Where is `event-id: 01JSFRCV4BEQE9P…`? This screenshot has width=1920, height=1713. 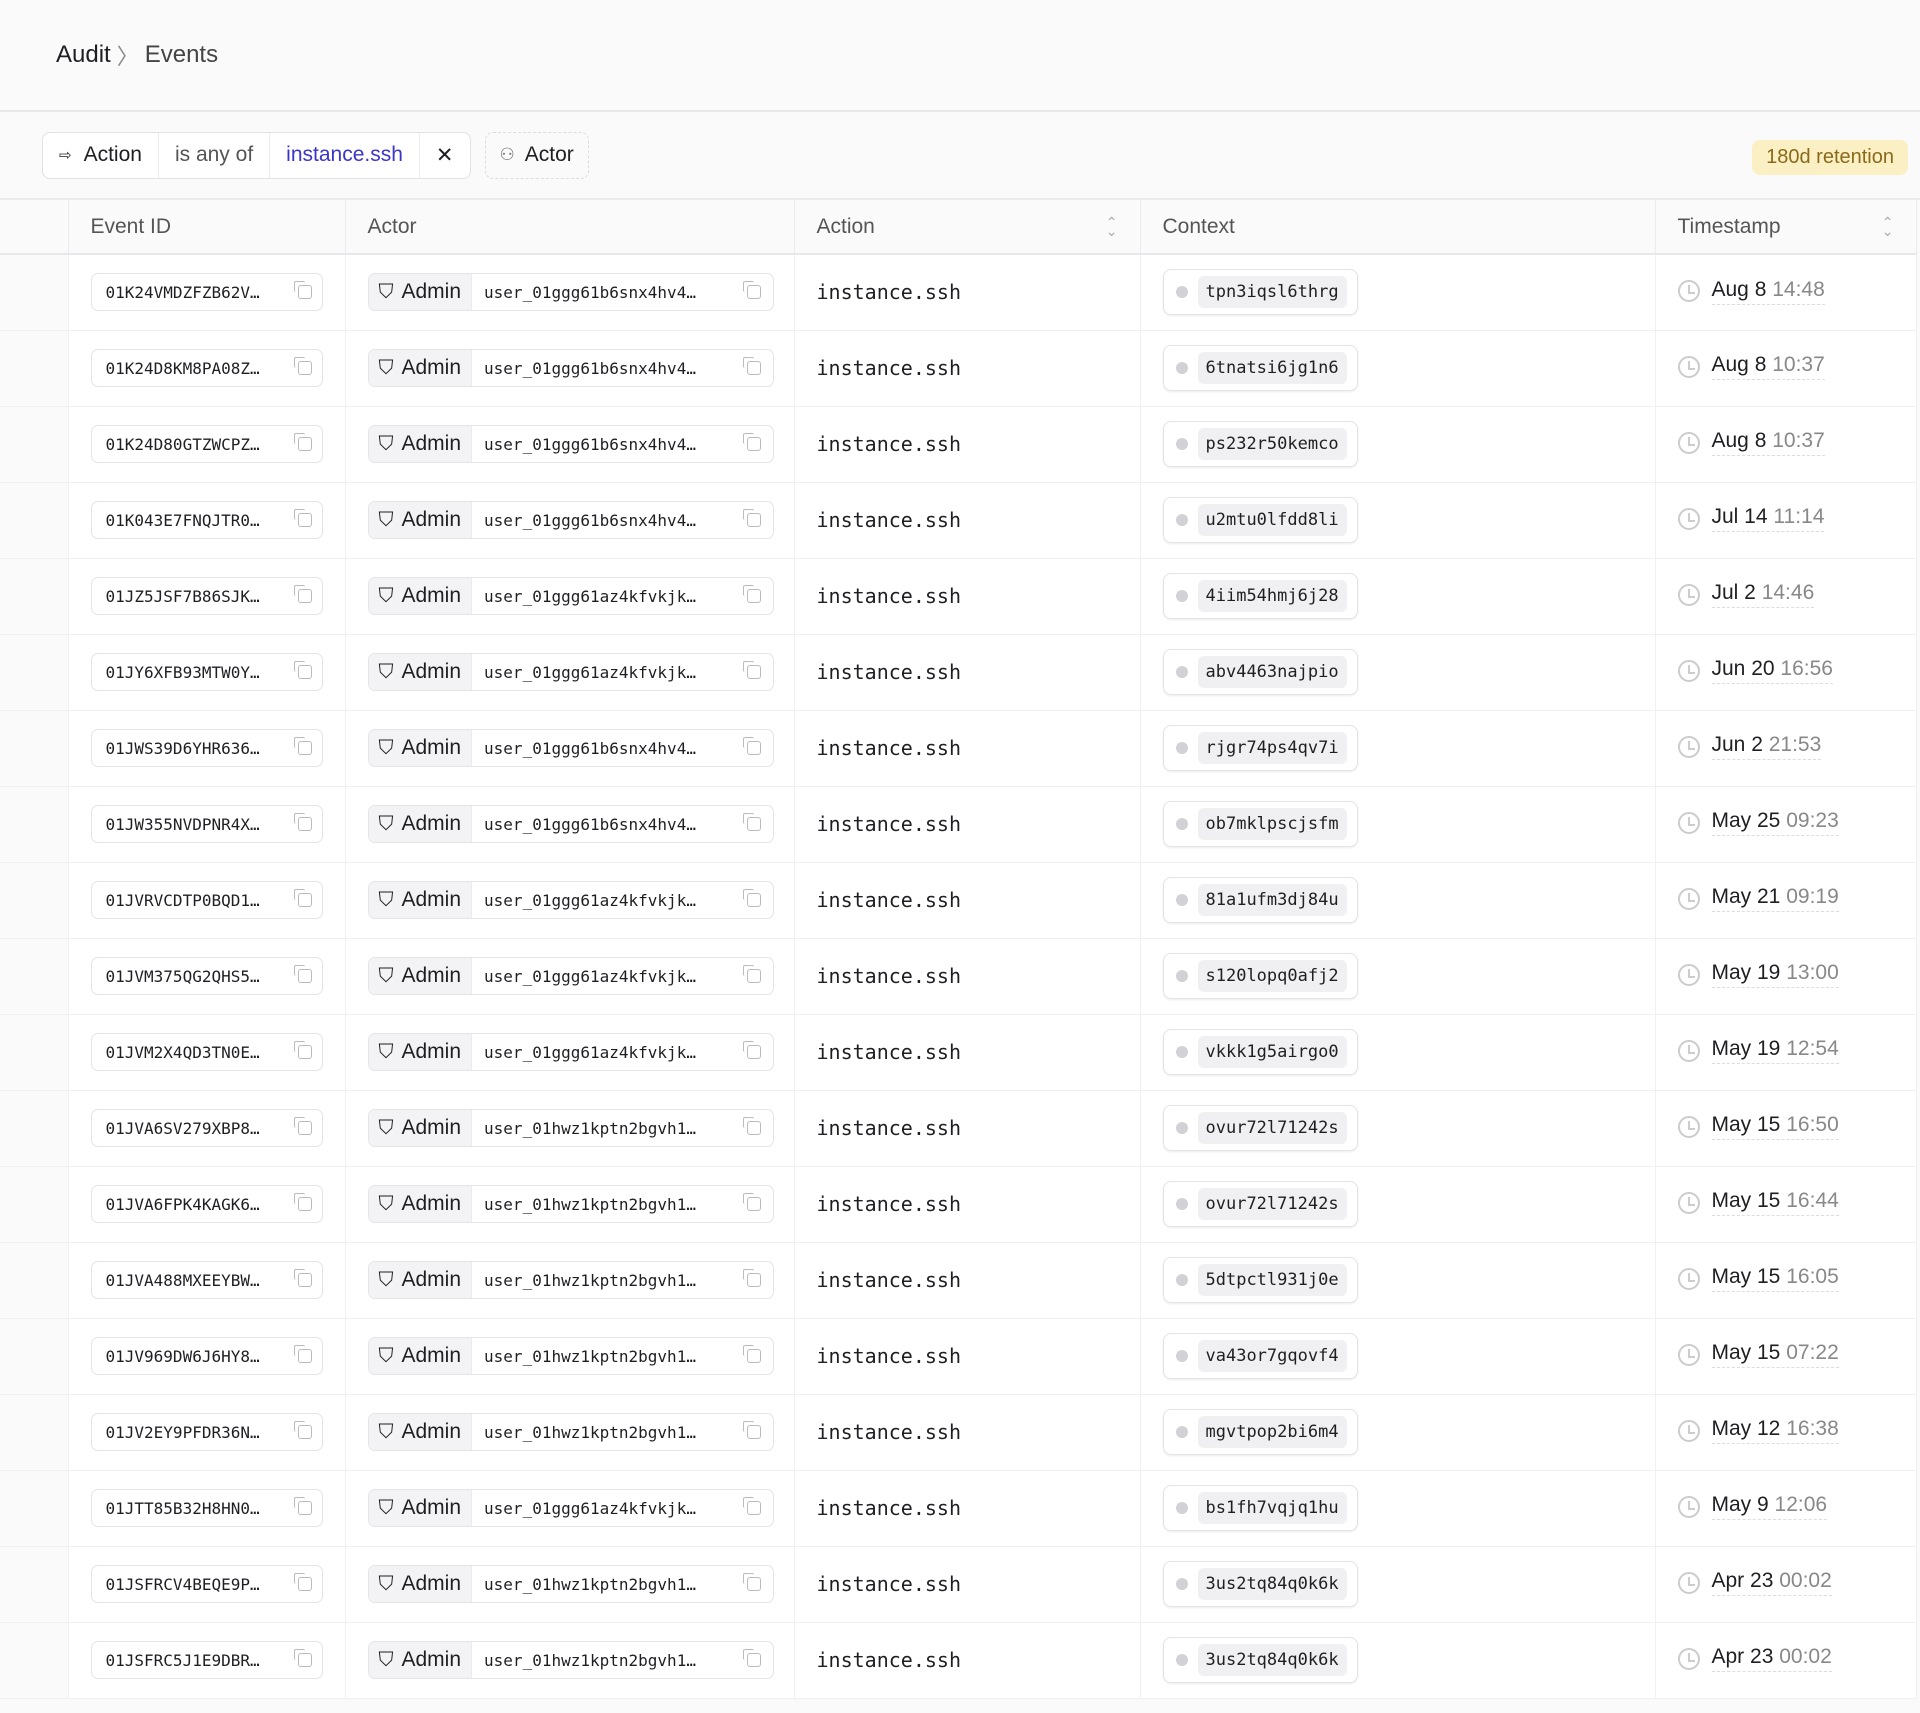
event-id: 01JSFRCV4BEQE9P… is located at coordinates (206, 1584).